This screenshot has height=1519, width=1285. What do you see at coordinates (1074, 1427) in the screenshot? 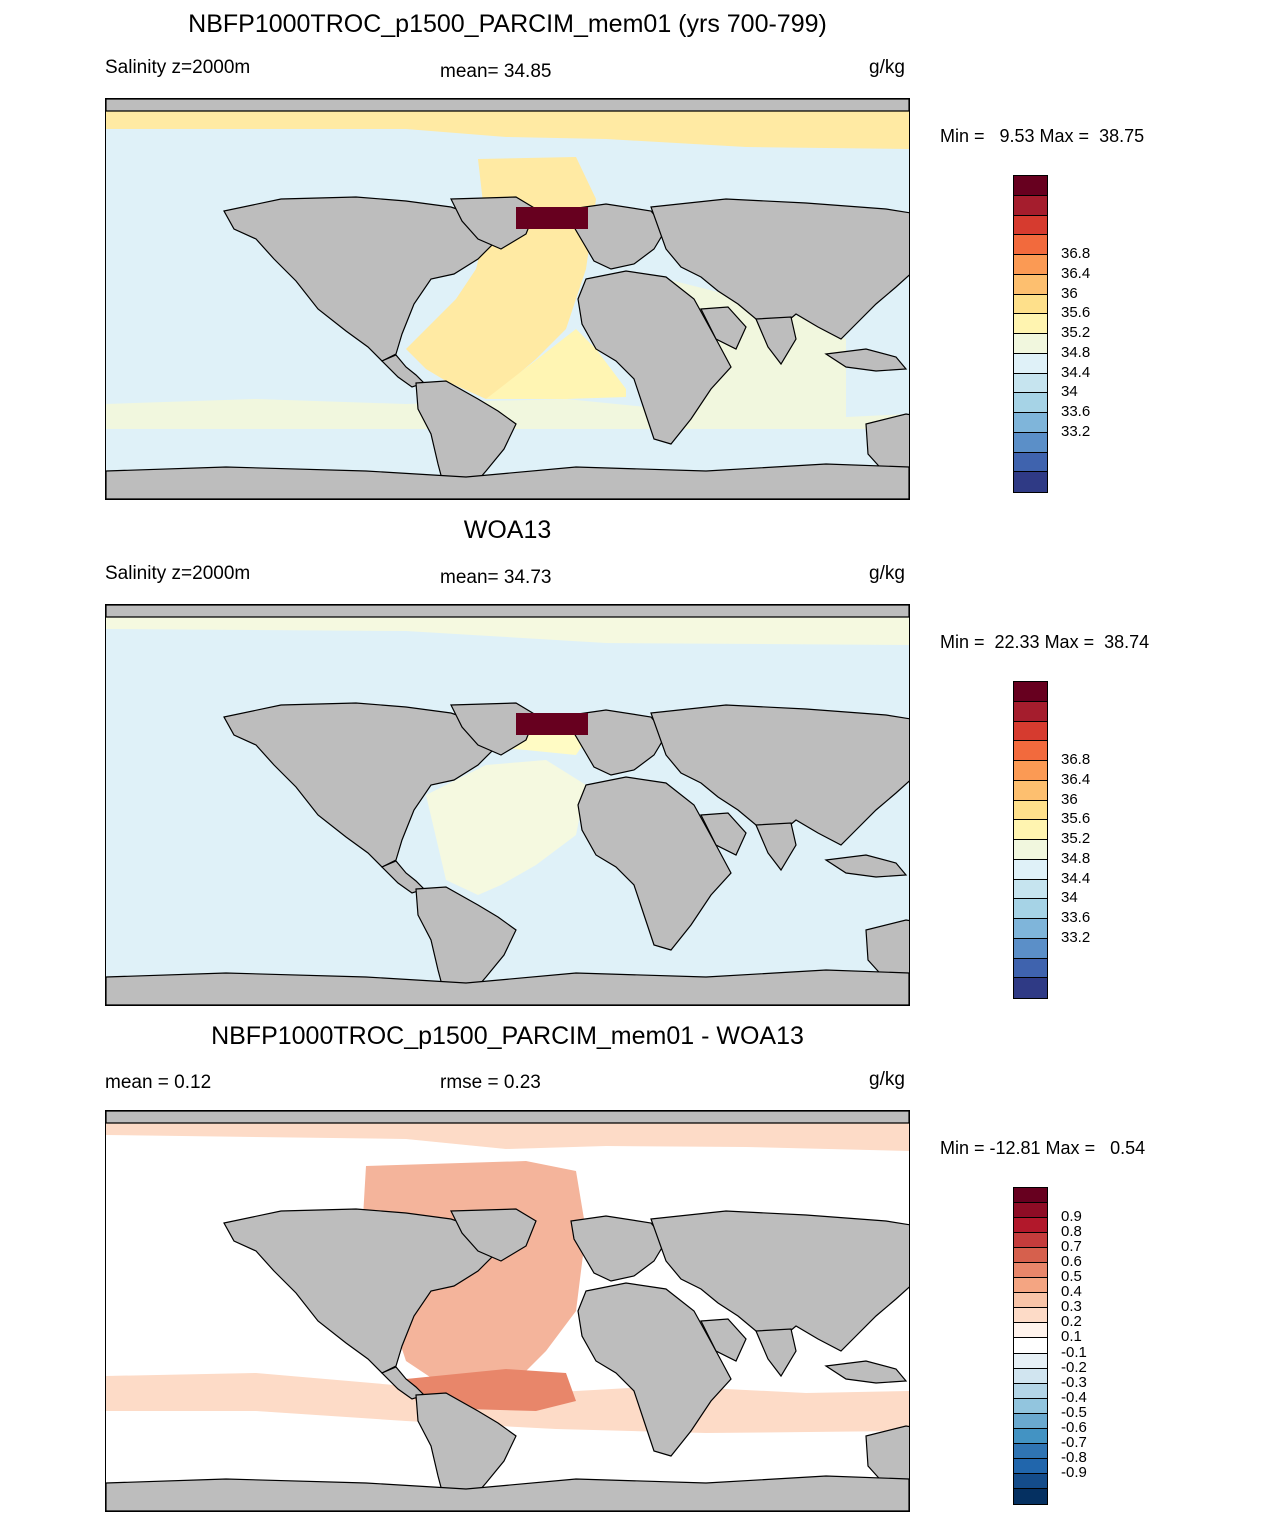
I see `colorbar-tick-label: -0.6` at bounding box center [1074, 1427].